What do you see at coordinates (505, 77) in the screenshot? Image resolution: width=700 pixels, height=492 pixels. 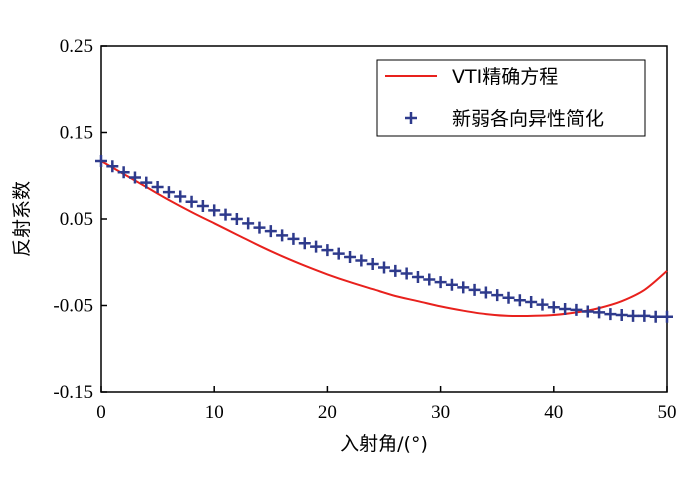 I see `legend-label-vti-exact: VTI精确方程` at bounding box center [505, 77].